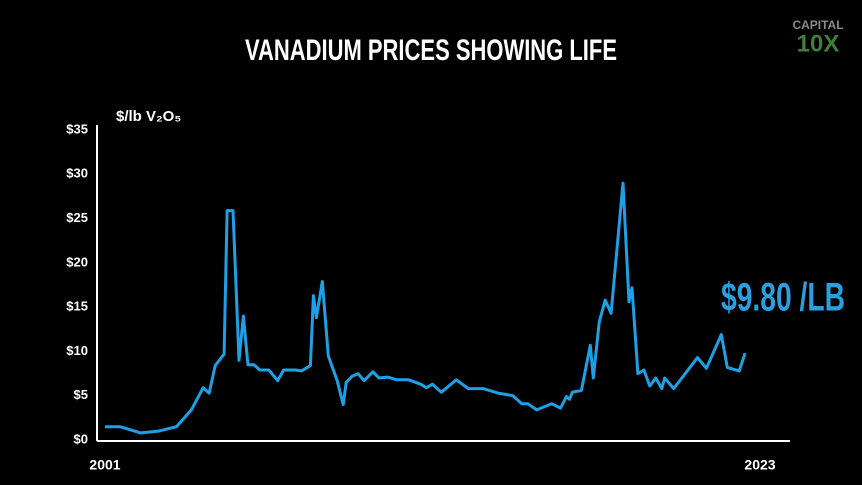 The height and width of the screenshot is (485, 862). I want to click on x-tick-label: 2023, so click(759, 465).